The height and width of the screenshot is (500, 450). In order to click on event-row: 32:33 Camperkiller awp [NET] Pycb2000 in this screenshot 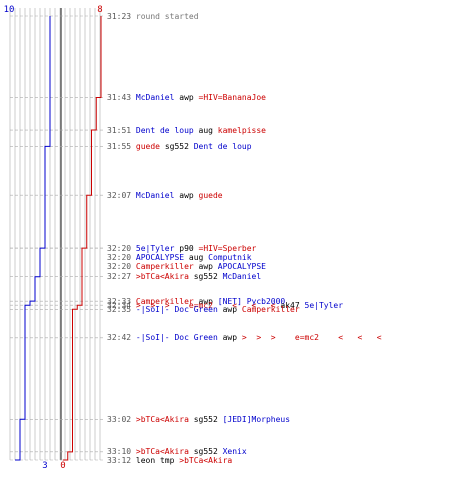, I will do `click(196, 301)`.